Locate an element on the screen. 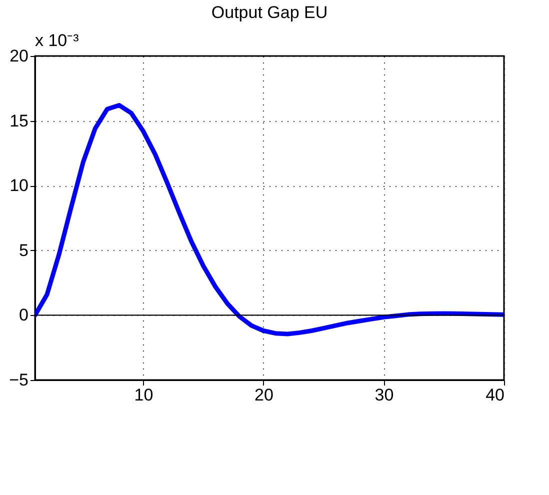  y-tick-label: −5 is located at coordinates (18, 380).